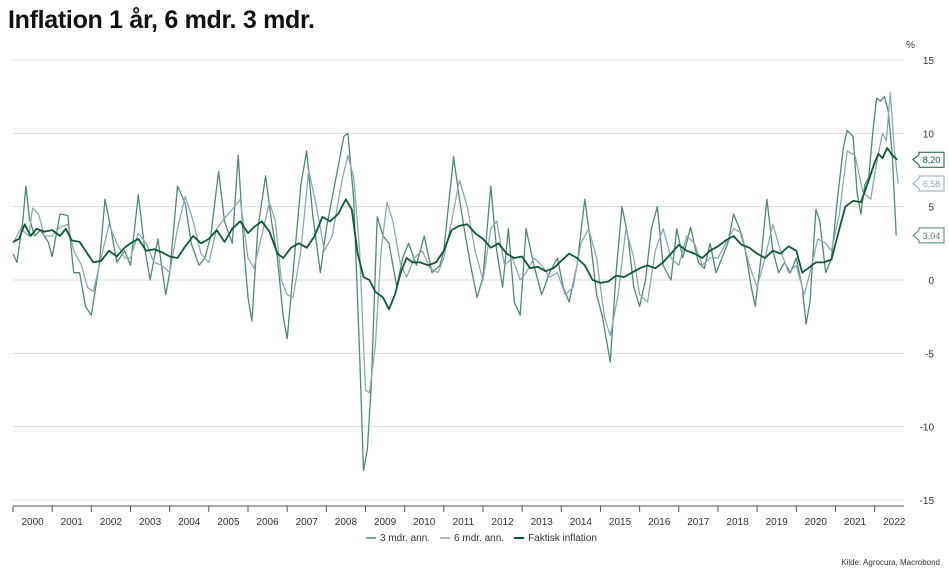 The width and height of the screenshot is (949, 573). I want to click on y-tick-label: -5, so click(929, 354).